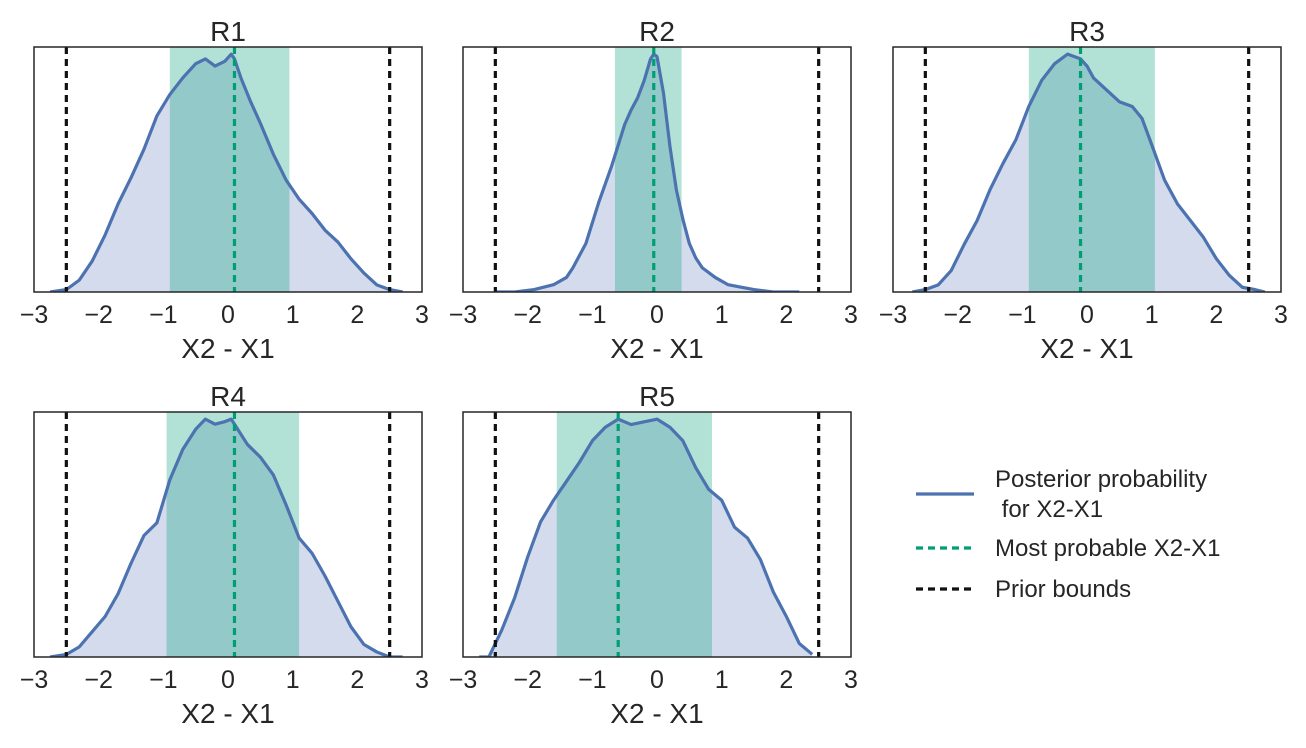  Describe the element at coordinates (1049, 509) in the screenshot. I see `legend-label-posterior: for X2-X1` at that location.